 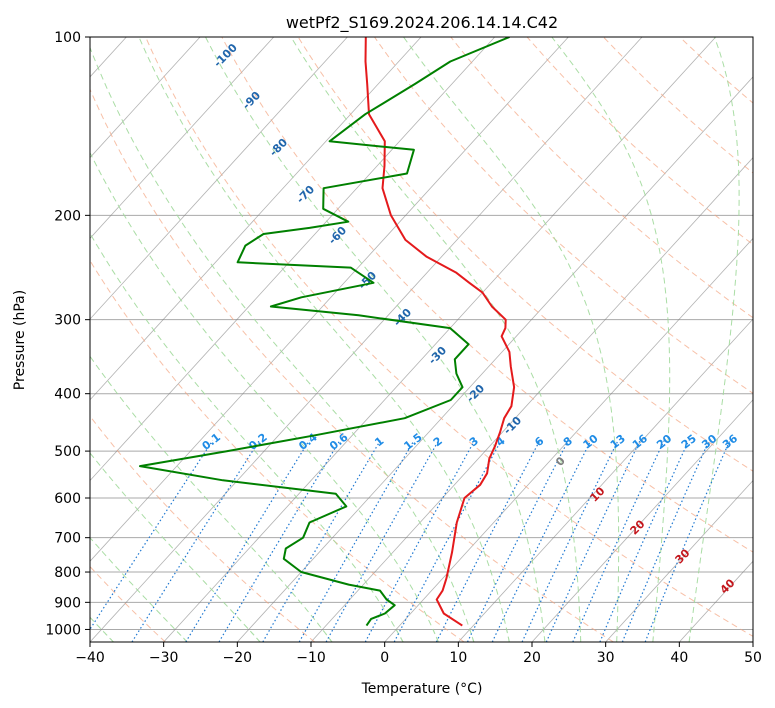 I want to click on y-tick-label: 600, so click(x=67, y=499).